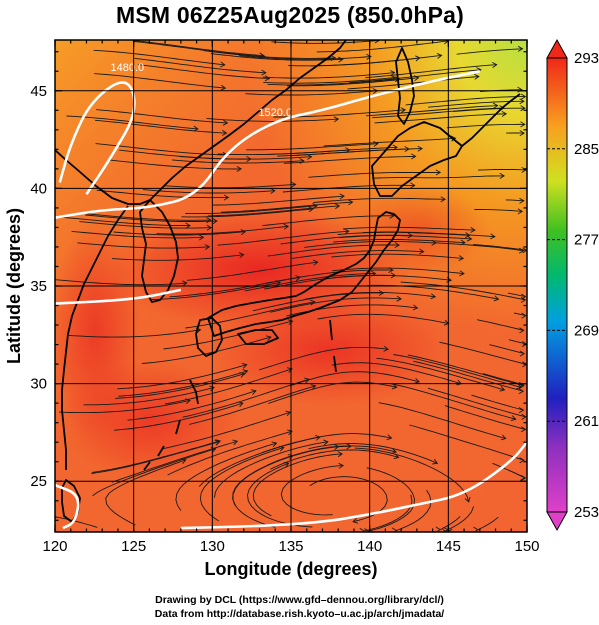 This screenshot has width=599, height=625. Describe the element at coordinates (290, 15) in the screenshot. I see `map-title: MSM 06Z25Aug2025 (850.0hPa)` at that location.